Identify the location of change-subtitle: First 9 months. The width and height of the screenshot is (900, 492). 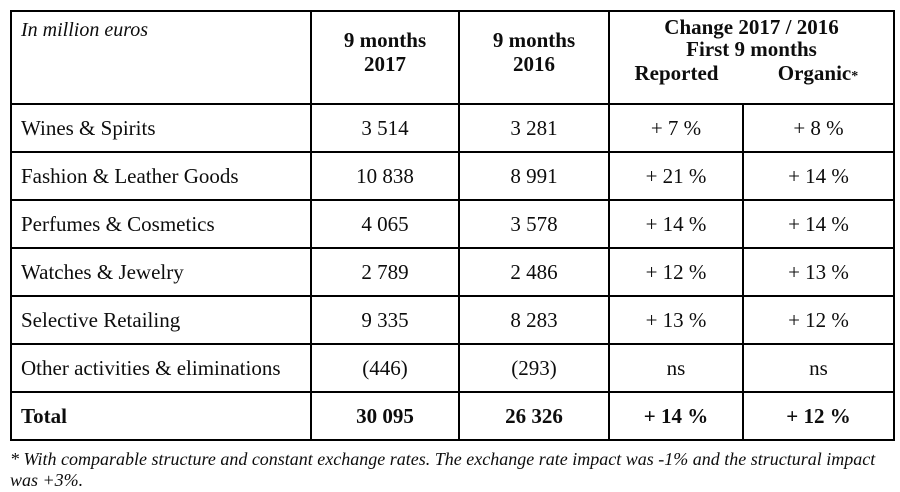
(751, 49).